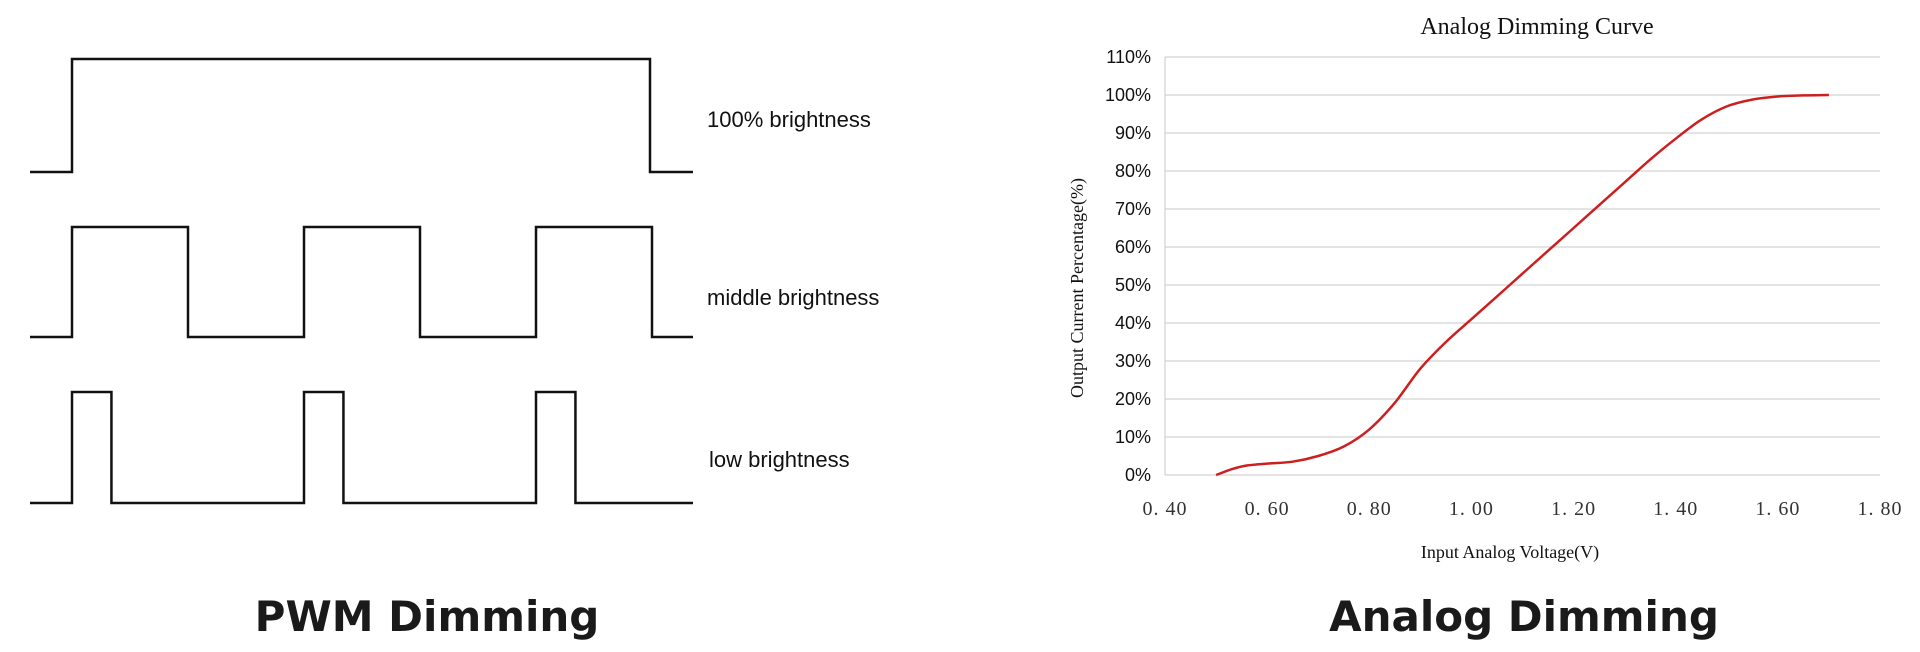  I want to click on pwm-wave-low, so click(361, 447).